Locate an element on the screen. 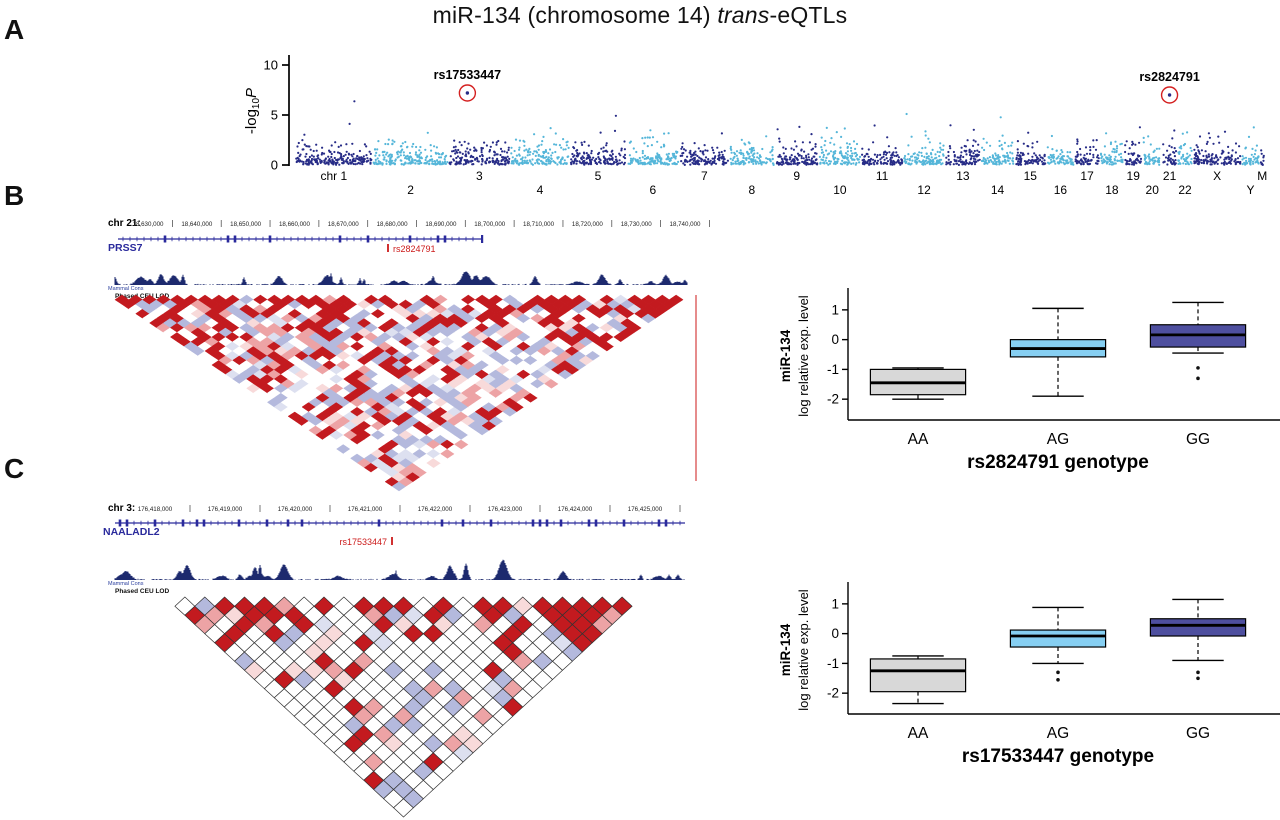 This screenshot has width=1280, height=820. chromosome-axis-label: 2 is located at coordinates (410, 190).